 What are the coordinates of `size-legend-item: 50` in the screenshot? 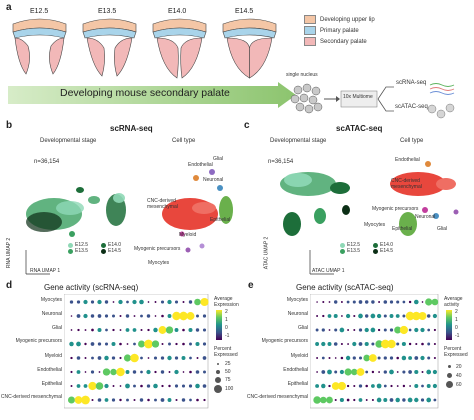 It's located at (223, 372).